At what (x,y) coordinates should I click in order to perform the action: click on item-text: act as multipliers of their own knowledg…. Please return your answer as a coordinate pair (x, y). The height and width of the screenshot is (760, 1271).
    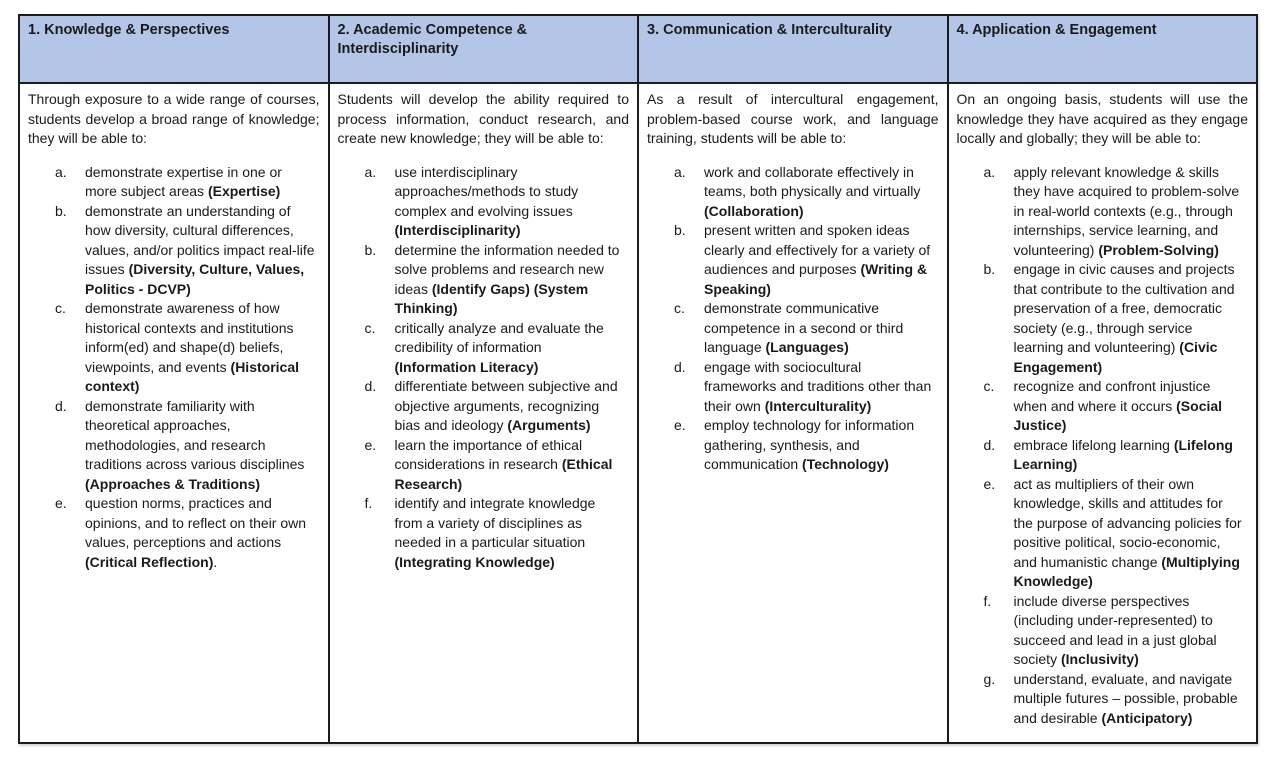
    Looking at the image, I should click on (1131, 533).